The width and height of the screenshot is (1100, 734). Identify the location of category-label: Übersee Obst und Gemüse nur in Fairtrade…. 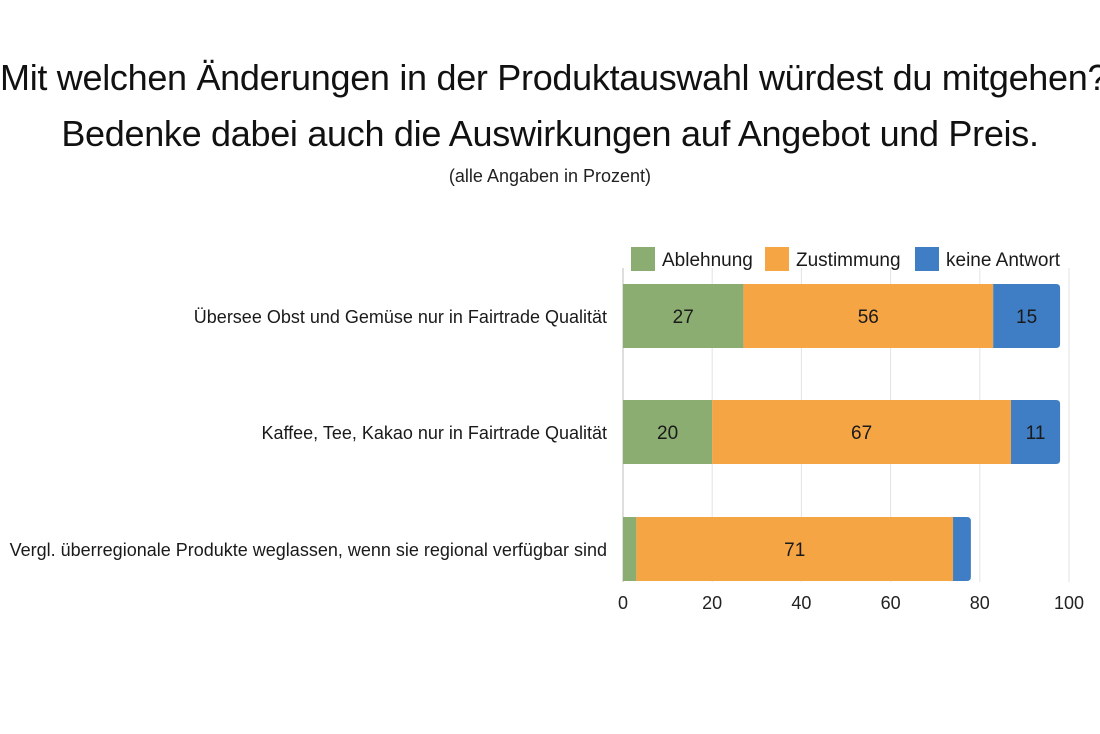
(400, 317).